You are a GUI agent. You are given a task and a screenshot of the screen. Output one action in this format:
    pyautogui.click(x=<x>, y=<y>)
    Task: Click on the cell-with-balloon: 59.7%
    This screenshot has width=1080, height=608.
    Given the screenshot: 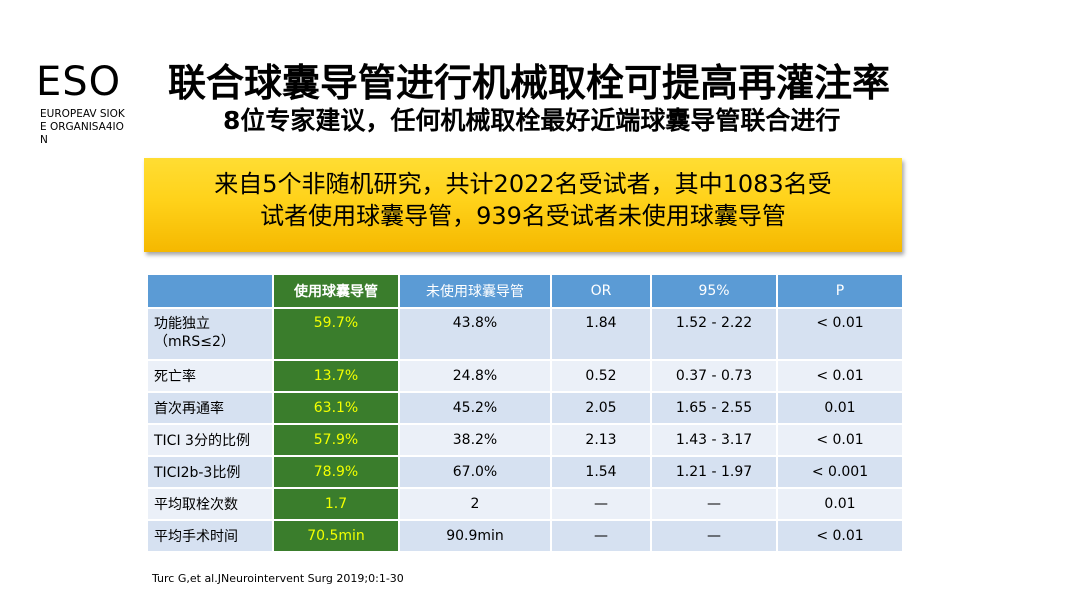 What is the action you would take?
    pyautogui.click(x=336, y=334)
    